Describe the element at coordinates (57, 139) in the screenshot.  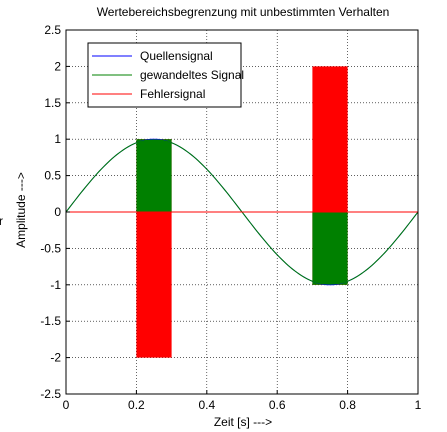
I see `y-tick-label: 1` at that location.